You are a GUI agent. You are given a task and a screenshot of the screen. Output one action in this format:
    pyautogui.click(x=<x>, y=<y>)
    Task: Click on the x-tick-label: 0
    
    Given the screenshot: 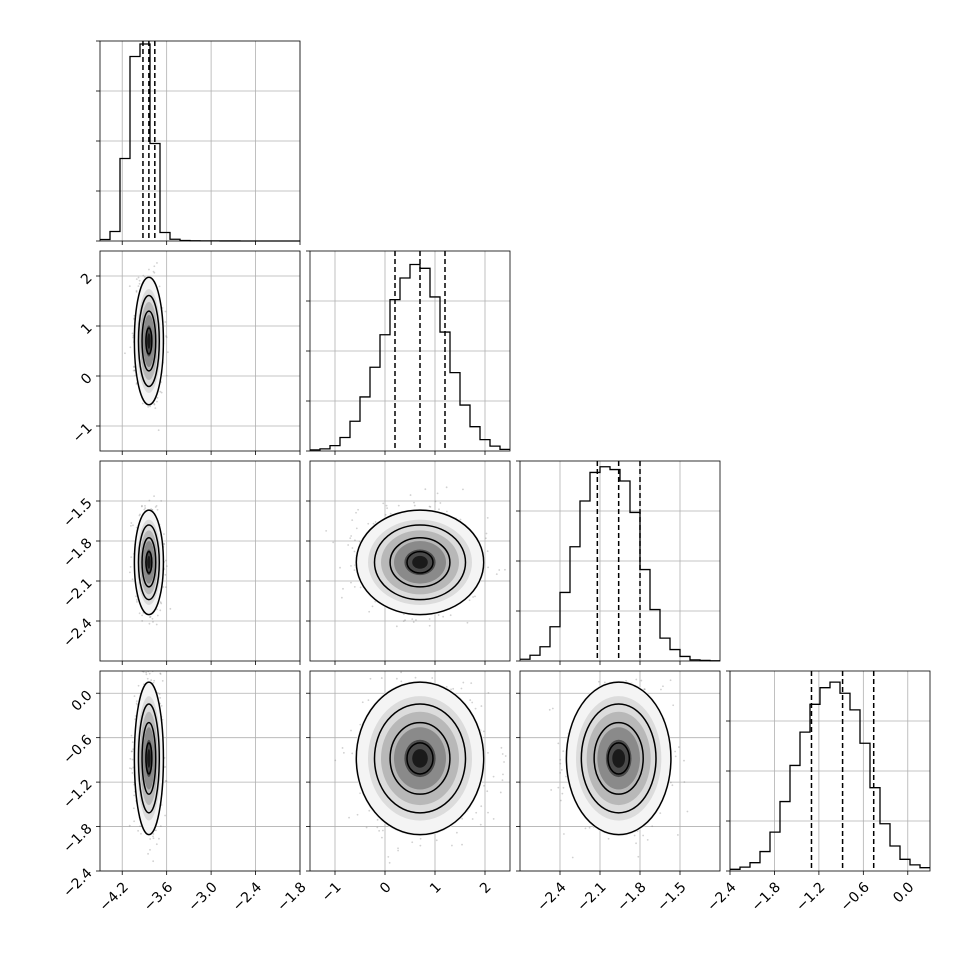 What is the action you would take?
    pyautogui.click(x=386, y=888)
    